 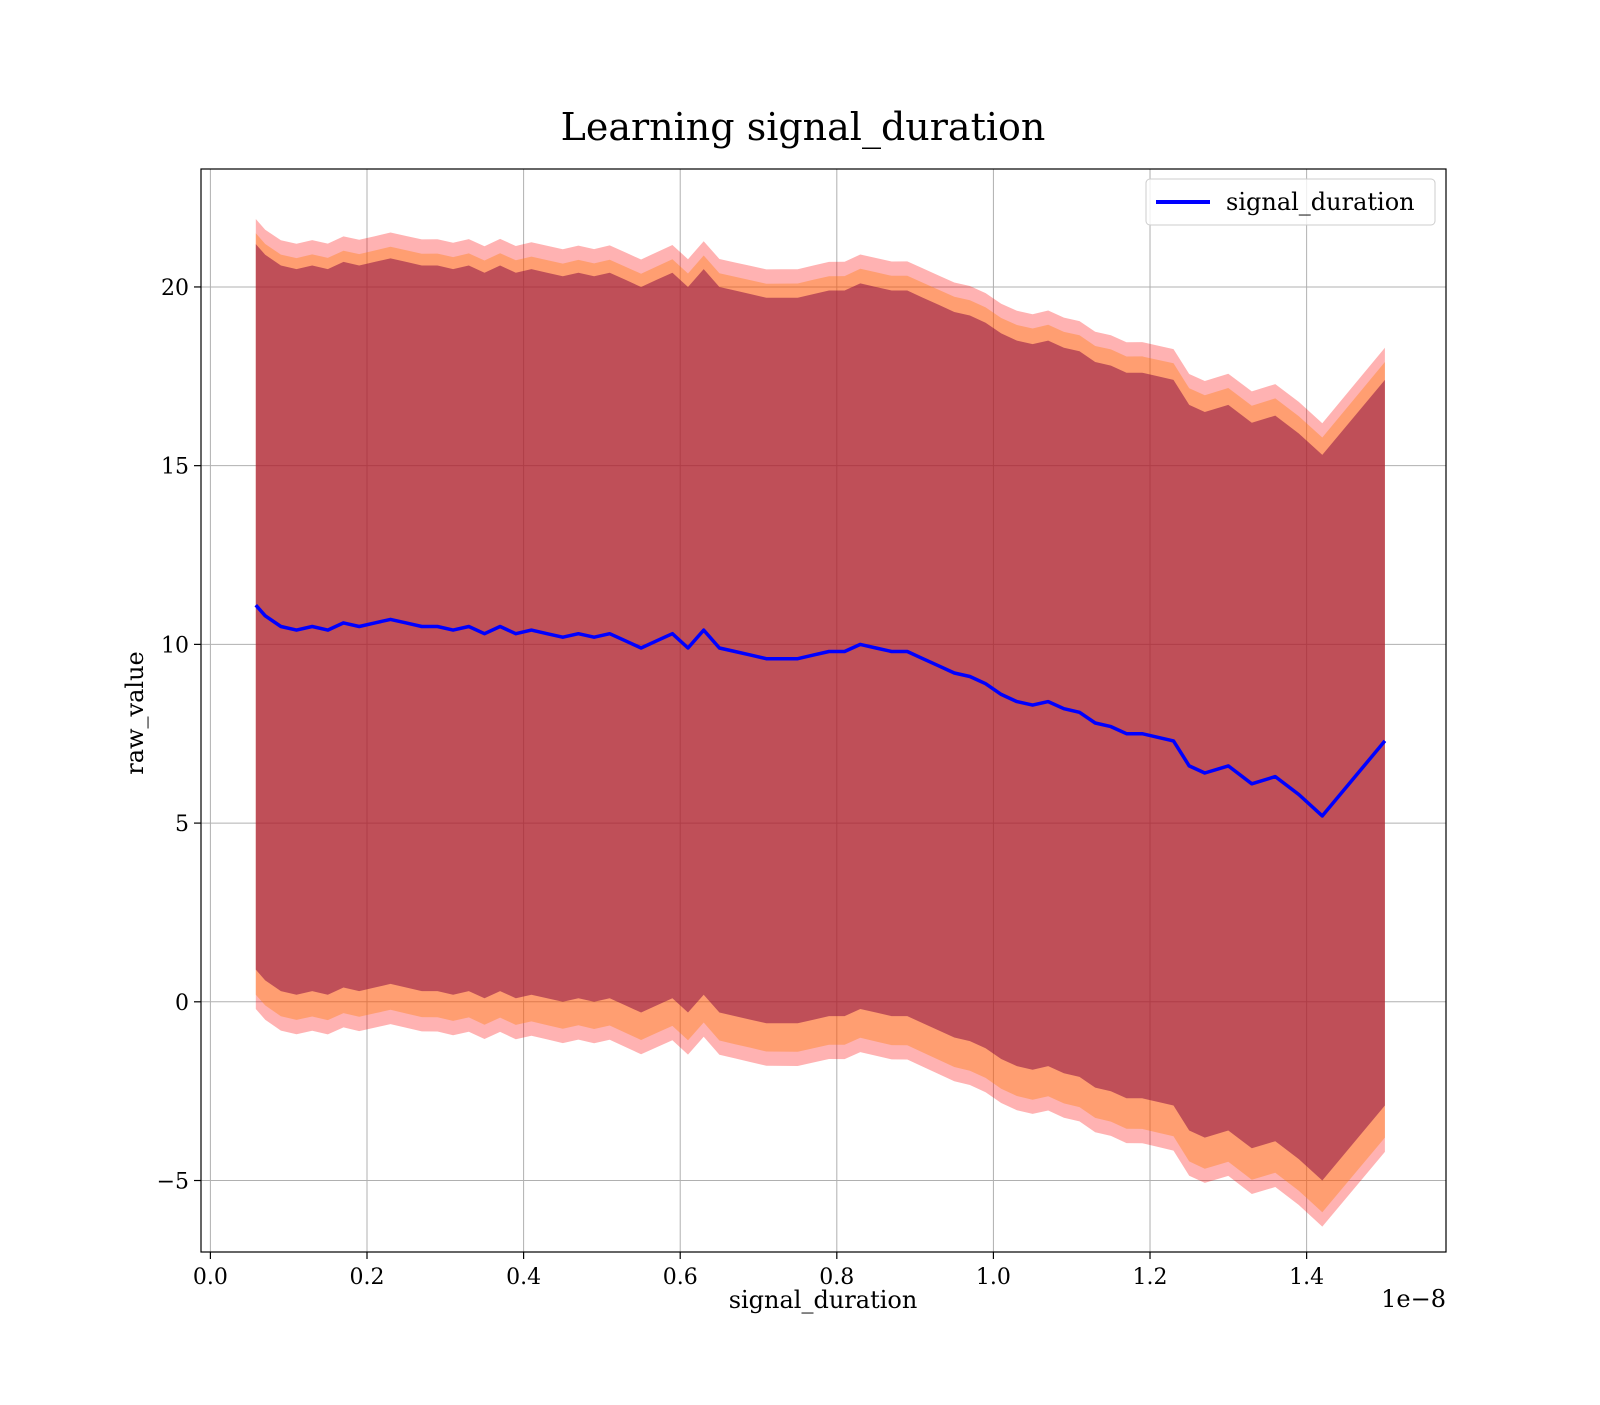 I want to click on legend: signal_duration, so click(x=1290, y=202).